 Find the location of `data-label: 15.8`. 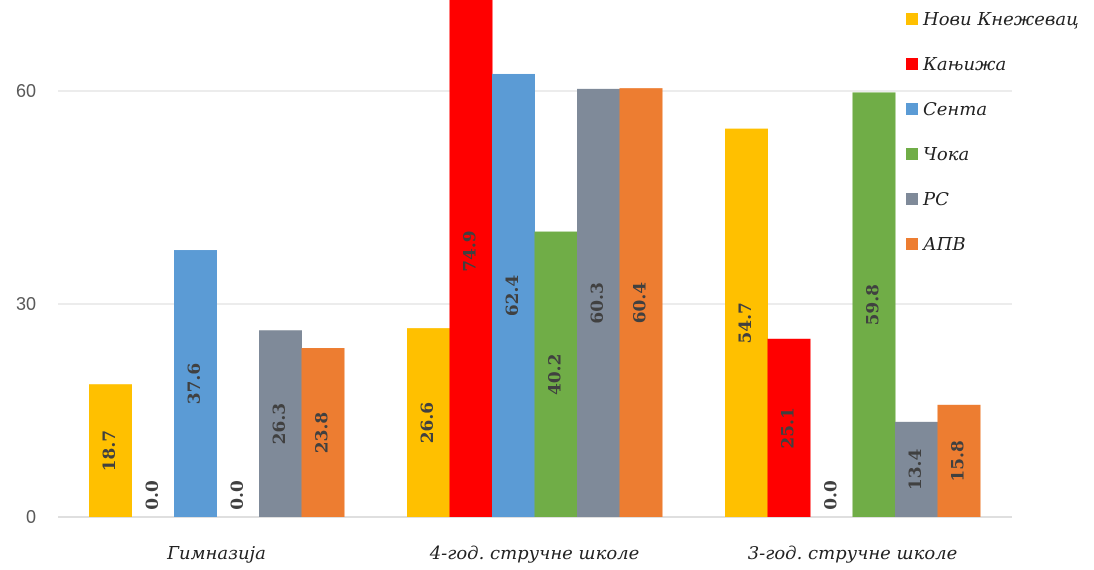

data-label: 15.8 is located at coordinates (959, 460).